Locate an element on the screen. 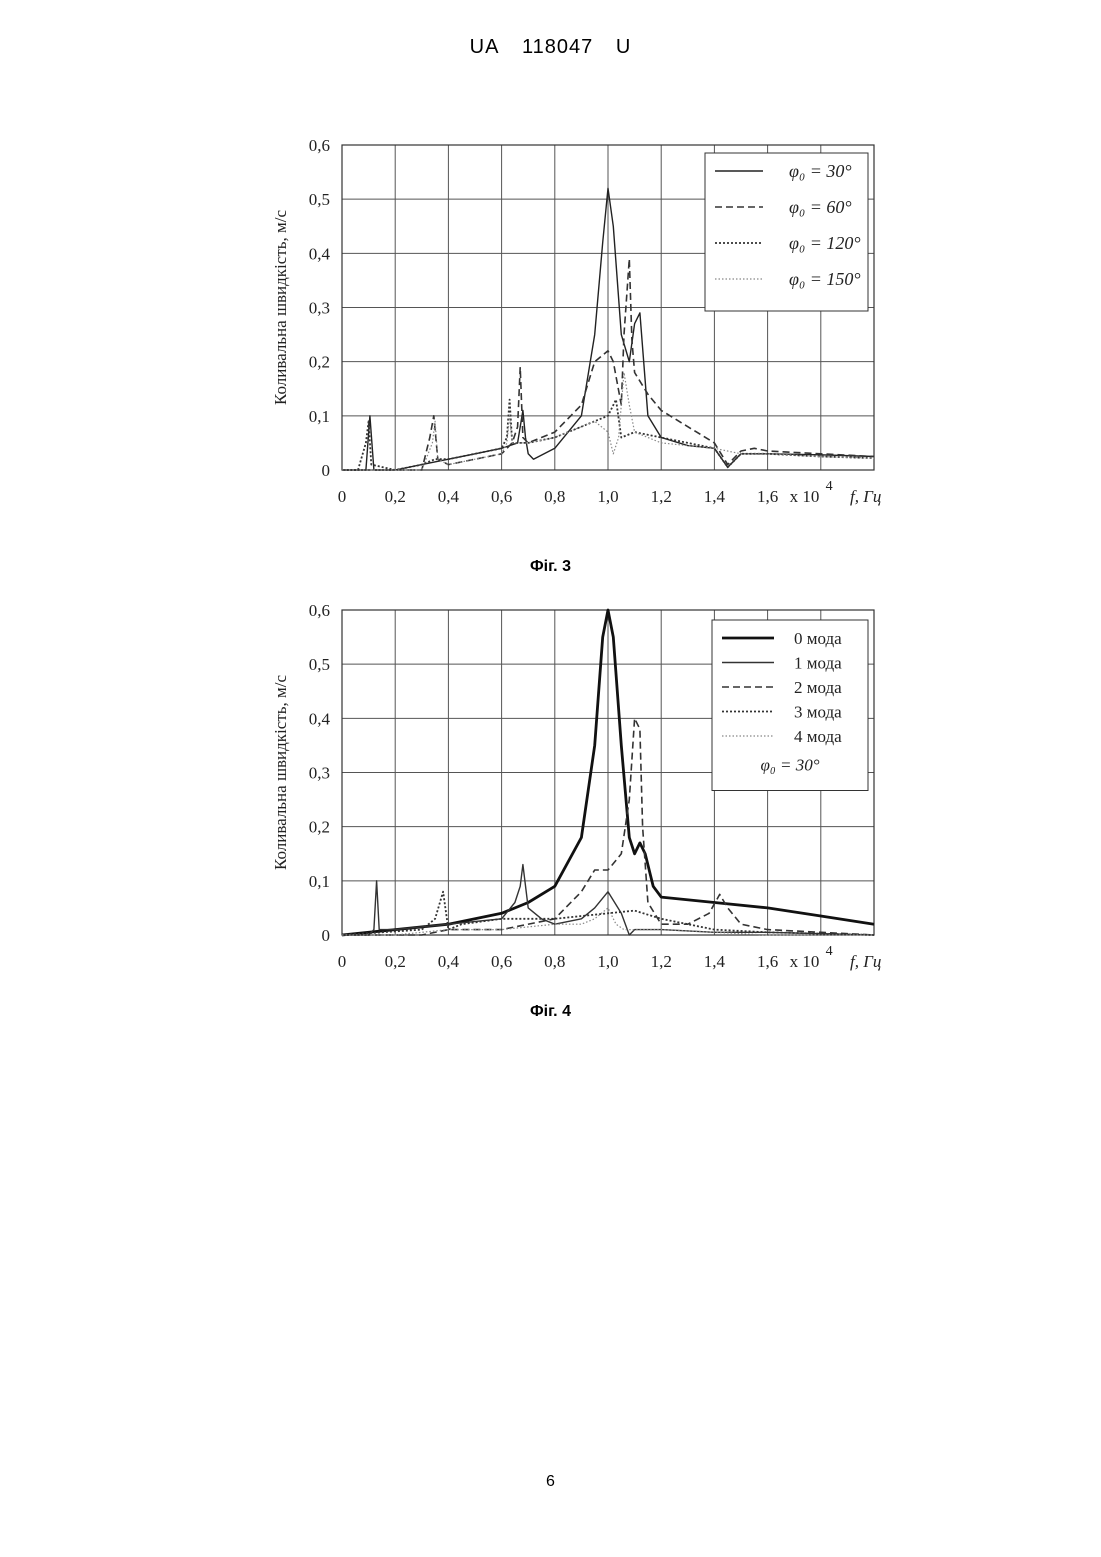  legend-label-3: φ₀ = 150° is located at coordinates (825, 279).